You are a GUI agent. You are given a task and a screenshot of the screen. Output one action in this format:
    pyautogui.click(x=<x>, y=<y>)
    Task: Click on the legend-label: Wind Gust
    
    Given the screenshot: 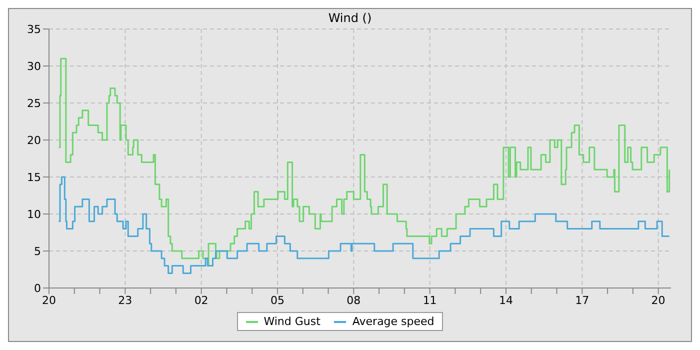 What is the action you would take?
    pyautogui.click(x=292, y=321)
    